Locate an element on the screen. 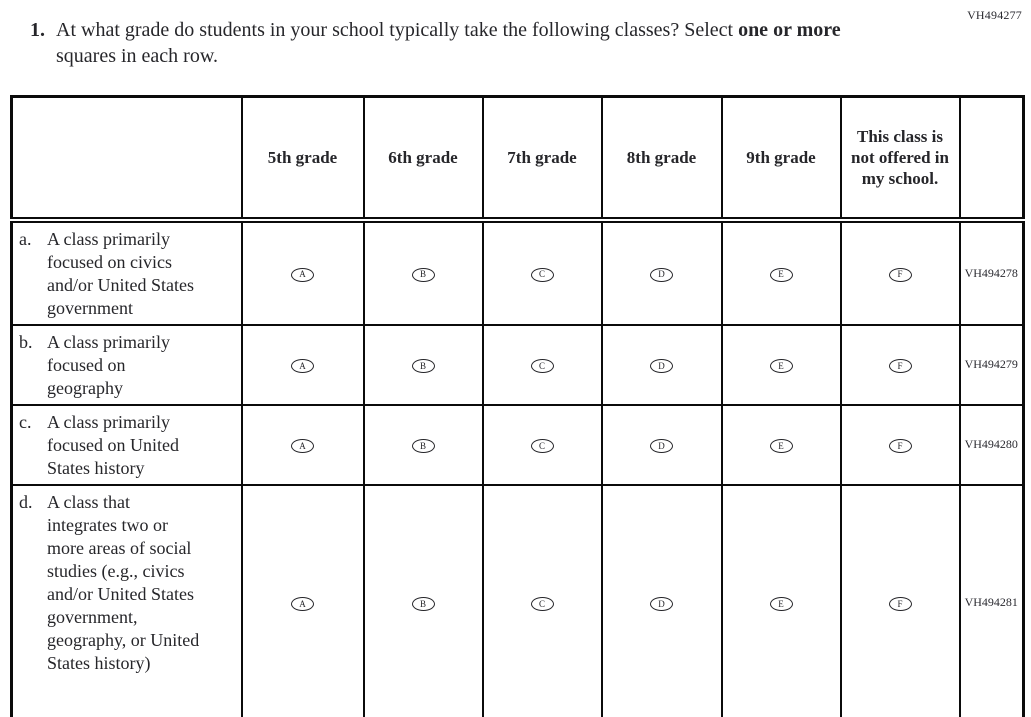 Image resolution: width=1031 pixels, height=717 pixels. row-c-cell-6th-grade: B is located at coordinates (423, 444).